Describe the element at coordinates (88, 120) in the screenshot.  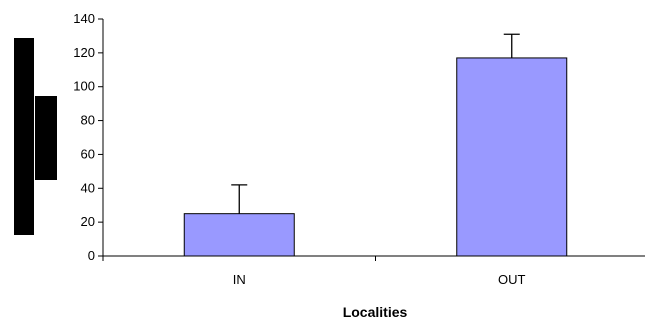
I see `y-tick-label: 80` at that location.